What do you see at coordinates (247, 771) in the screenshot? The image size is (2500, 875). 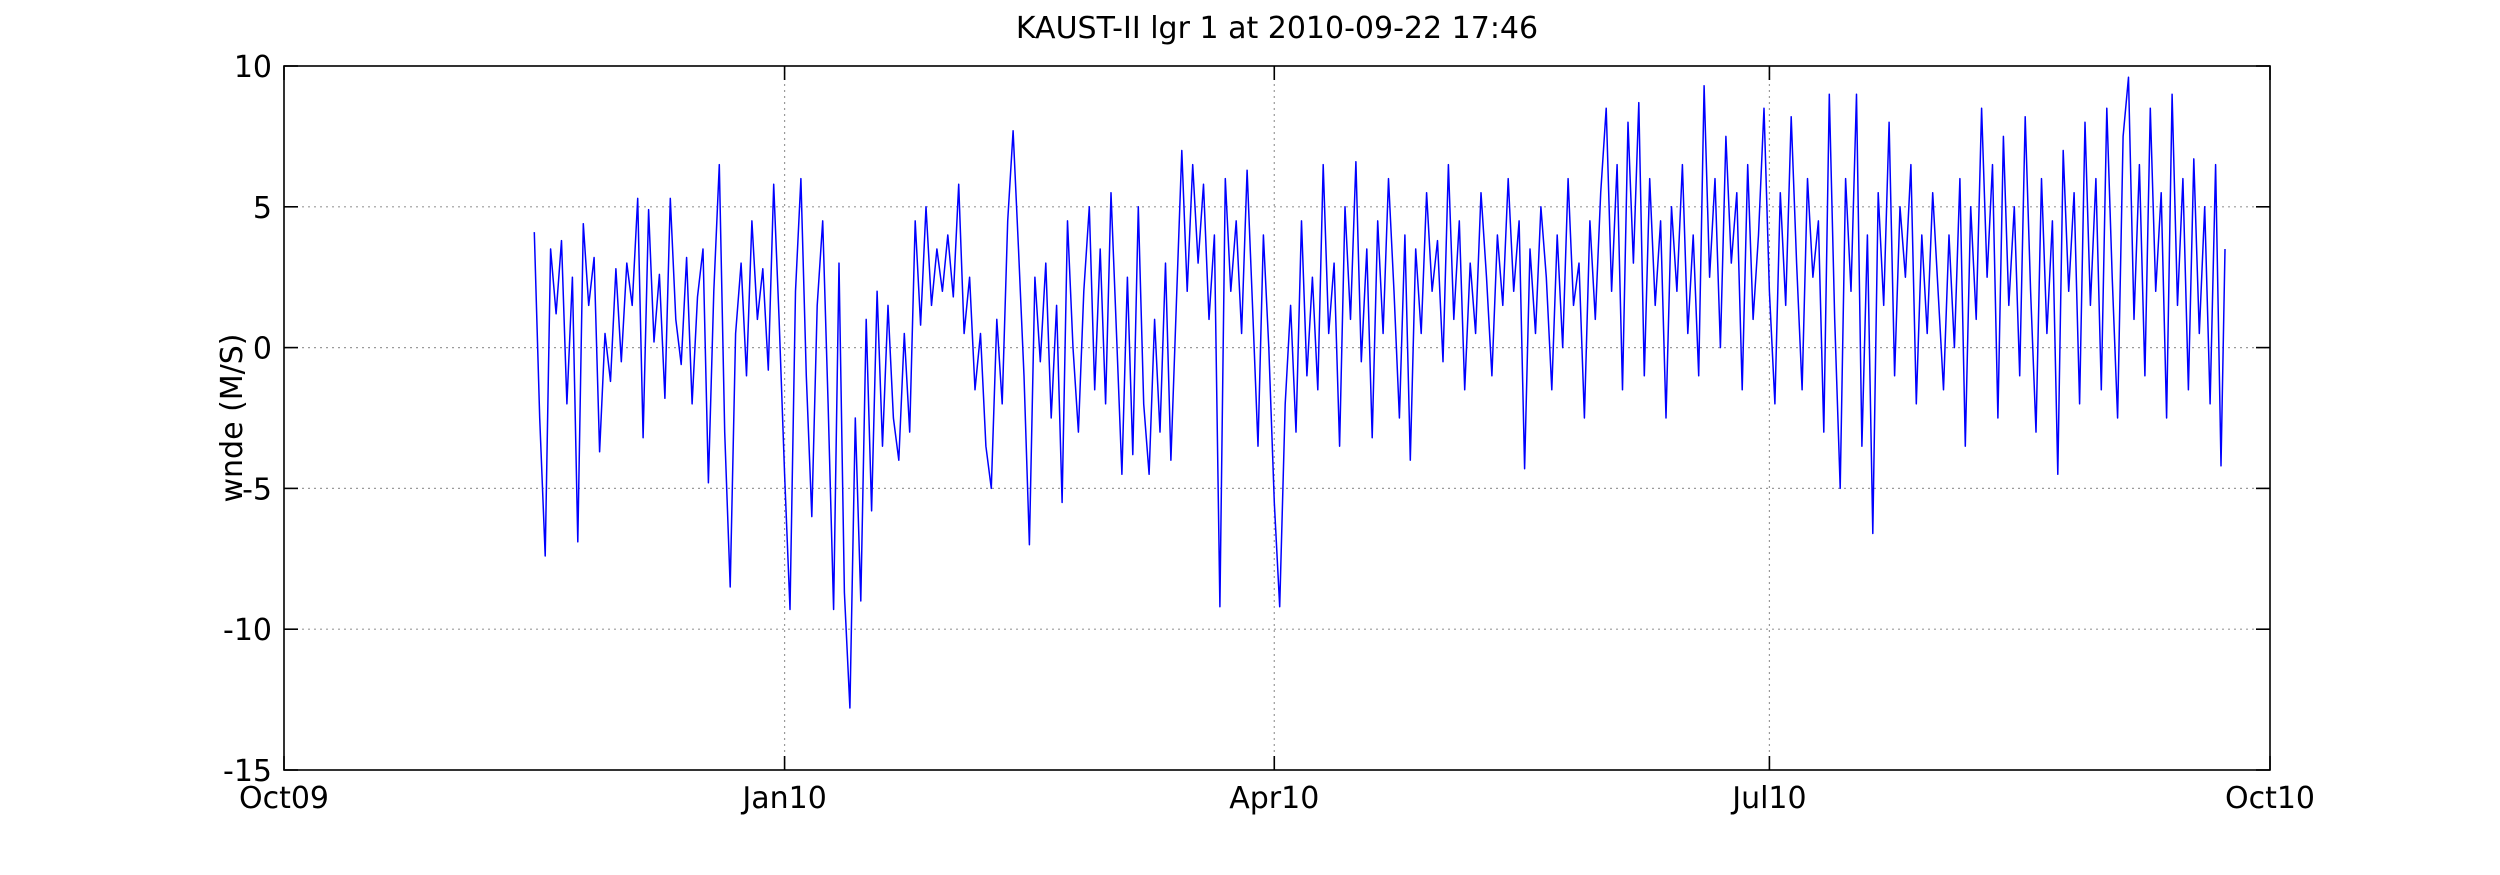 I see `y-tick-label: -15` at bounding box center [247, 771].